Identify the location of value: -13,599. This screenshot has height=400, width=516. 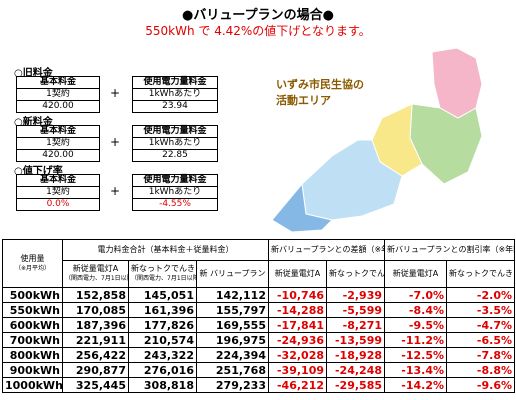
(355, 340).